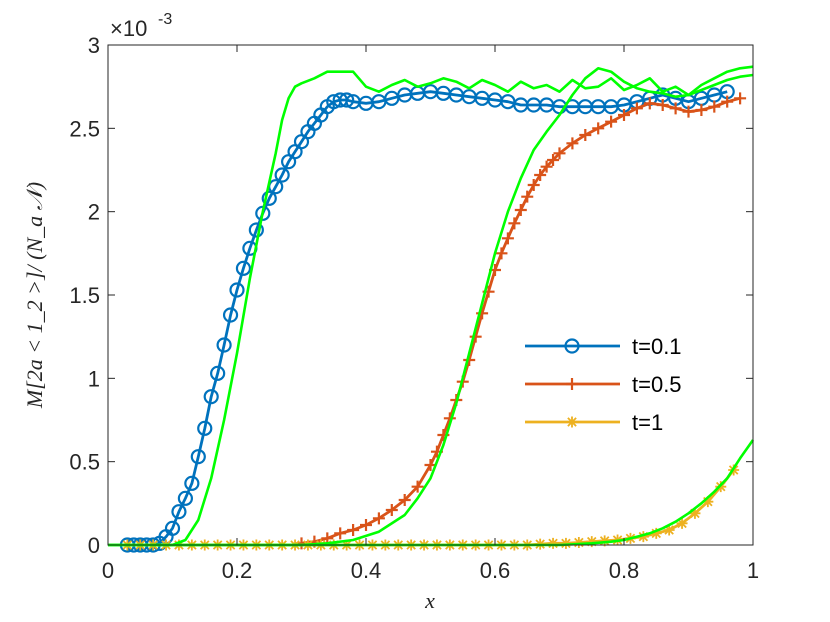 The width and height of the screenshot is (830, 622). I want to click on legend-label: t=1, so click(647, 422).